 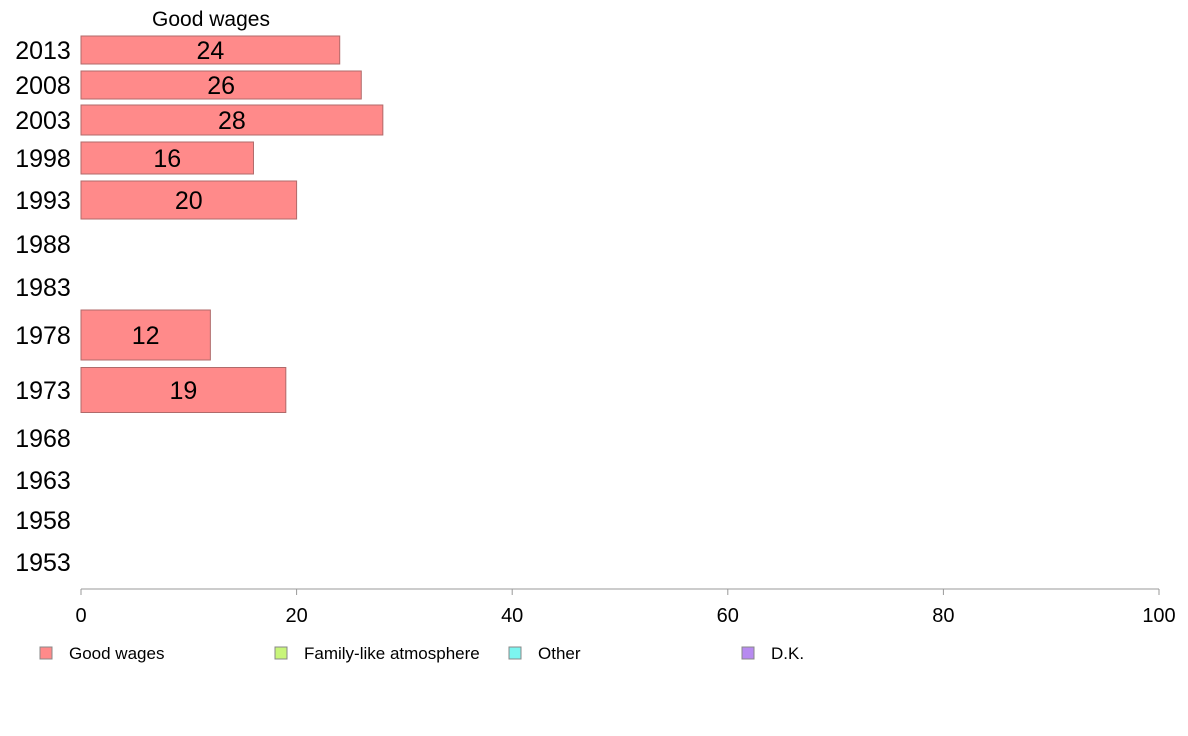 I want to click on x-tick-label-100: 100, so click(x=1158, y=616).